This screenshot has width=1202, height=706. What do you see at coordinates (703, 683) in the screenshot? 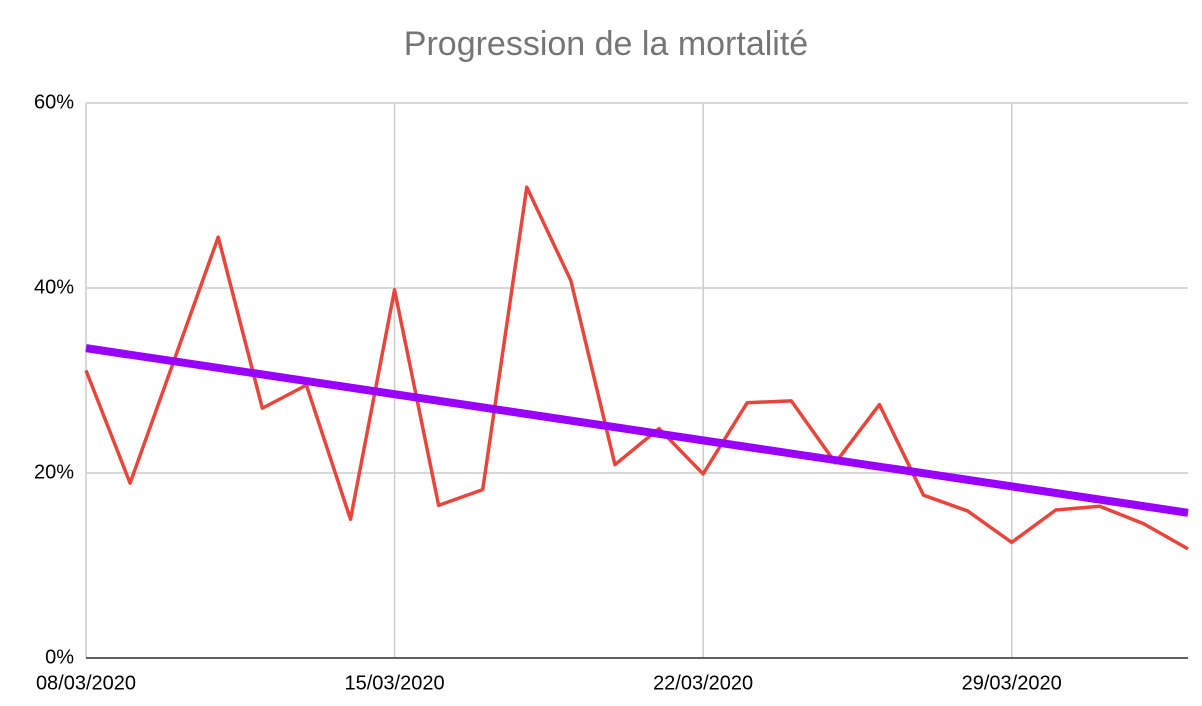
I see `x-tick-label: 22/03/2020` at bounding box center [703, 683].